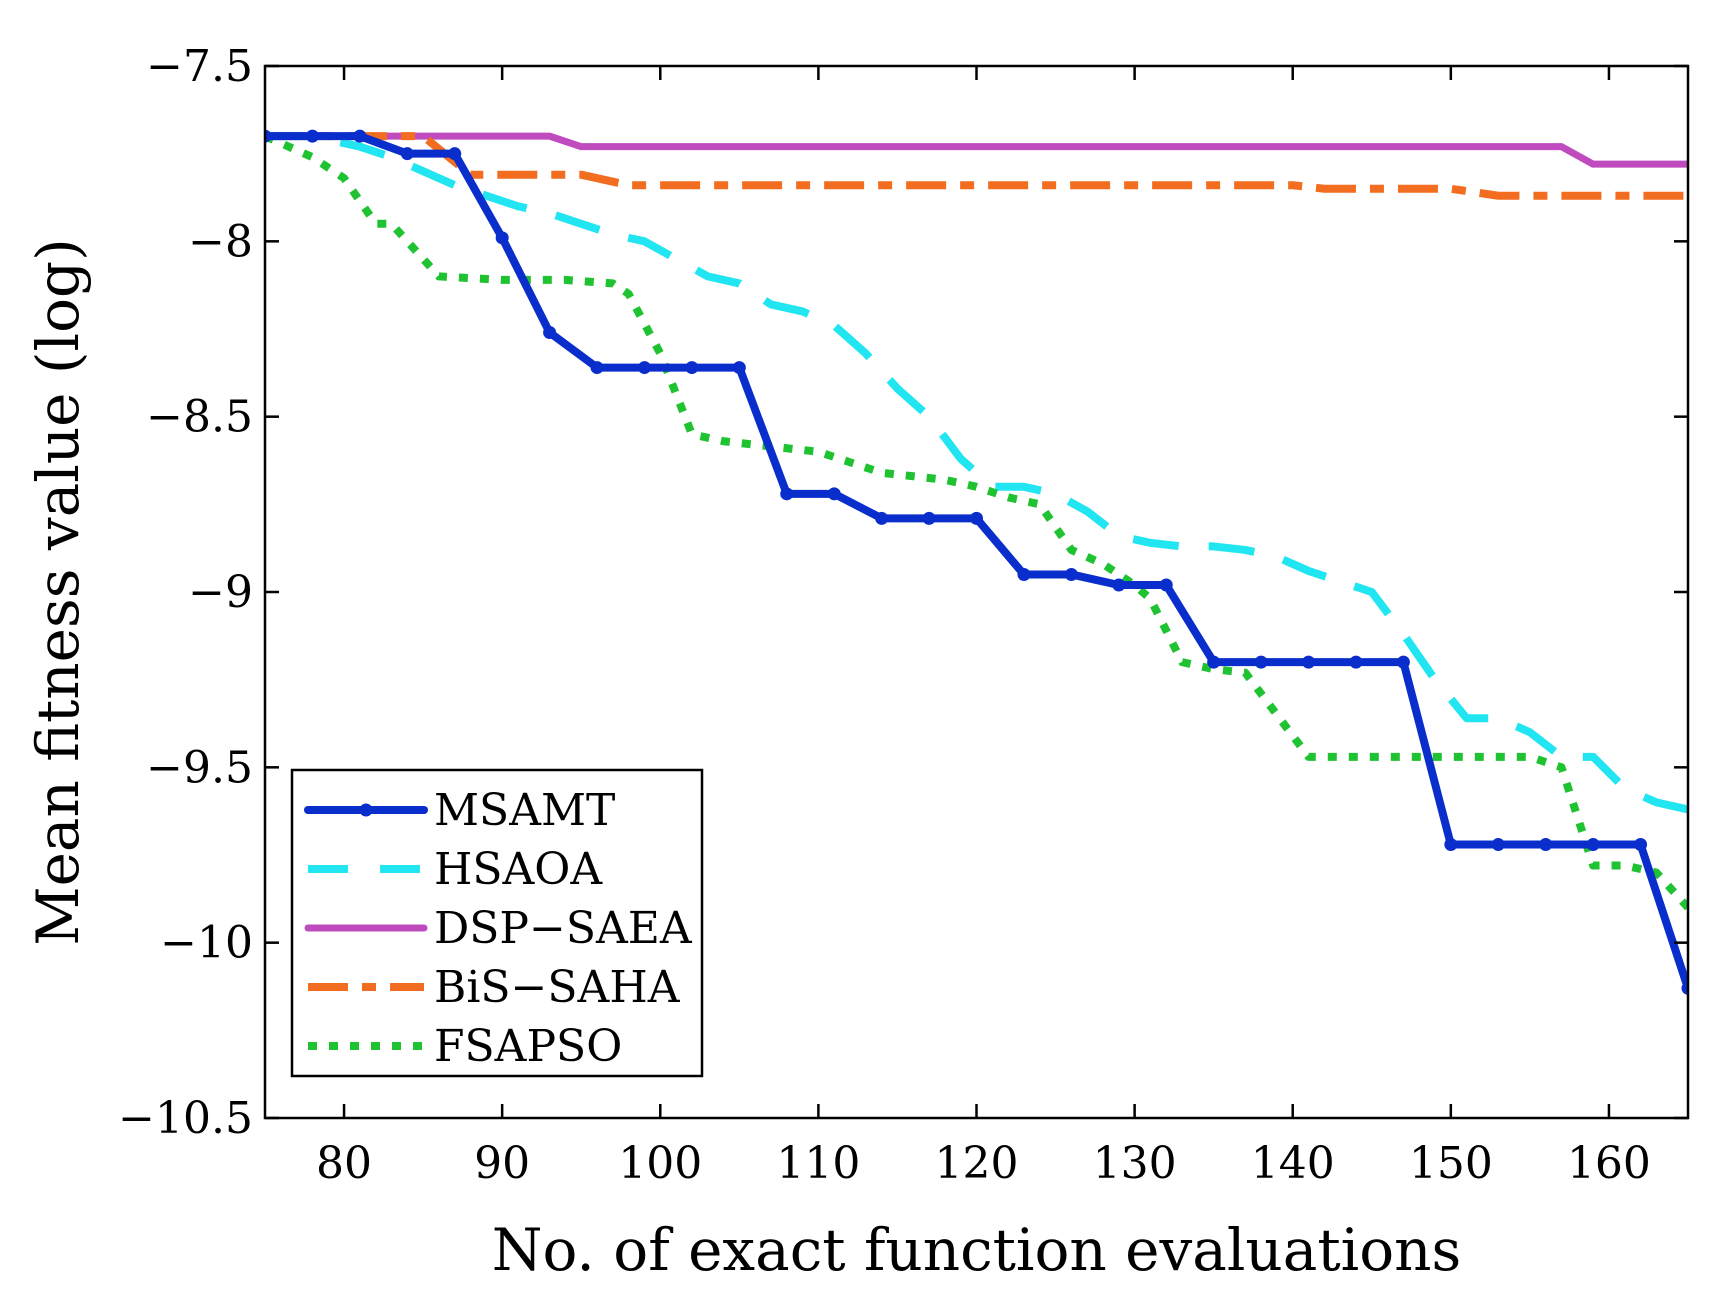  I want to click on y-tick-label: −8.5, so click(199, 417).